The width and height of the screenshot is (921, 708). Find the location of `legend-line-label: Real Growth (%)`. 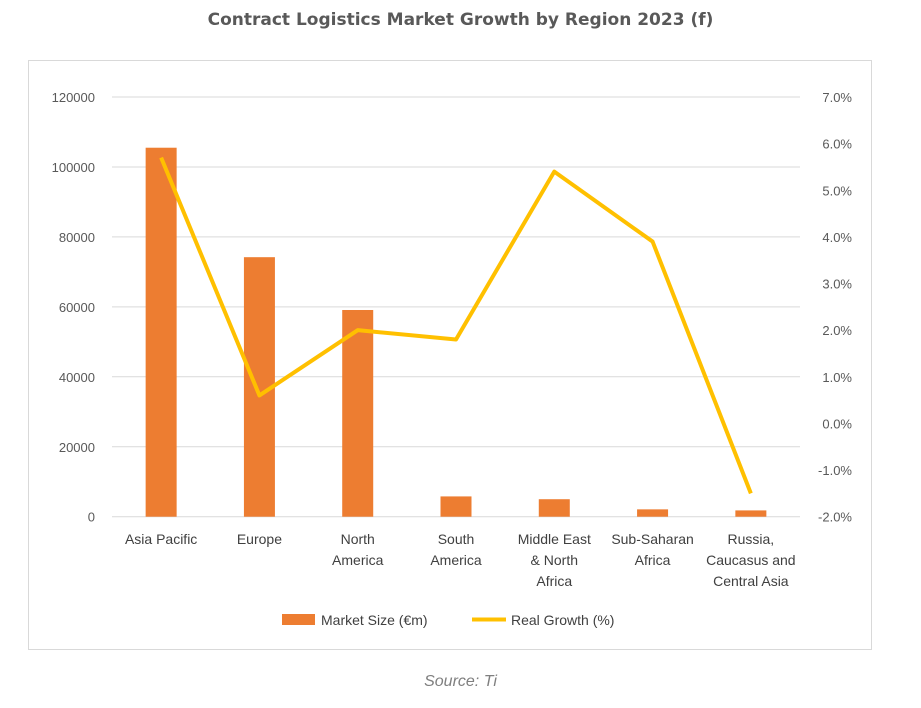

legend-line-label: Real Growth (%) is located at coordinates (562, 620).